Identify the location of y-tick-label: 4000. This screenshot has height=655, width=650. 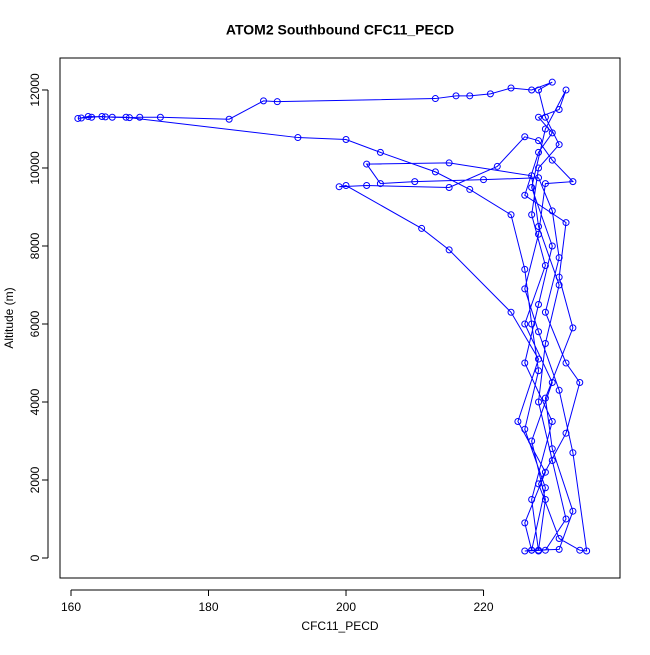
(35, 401).